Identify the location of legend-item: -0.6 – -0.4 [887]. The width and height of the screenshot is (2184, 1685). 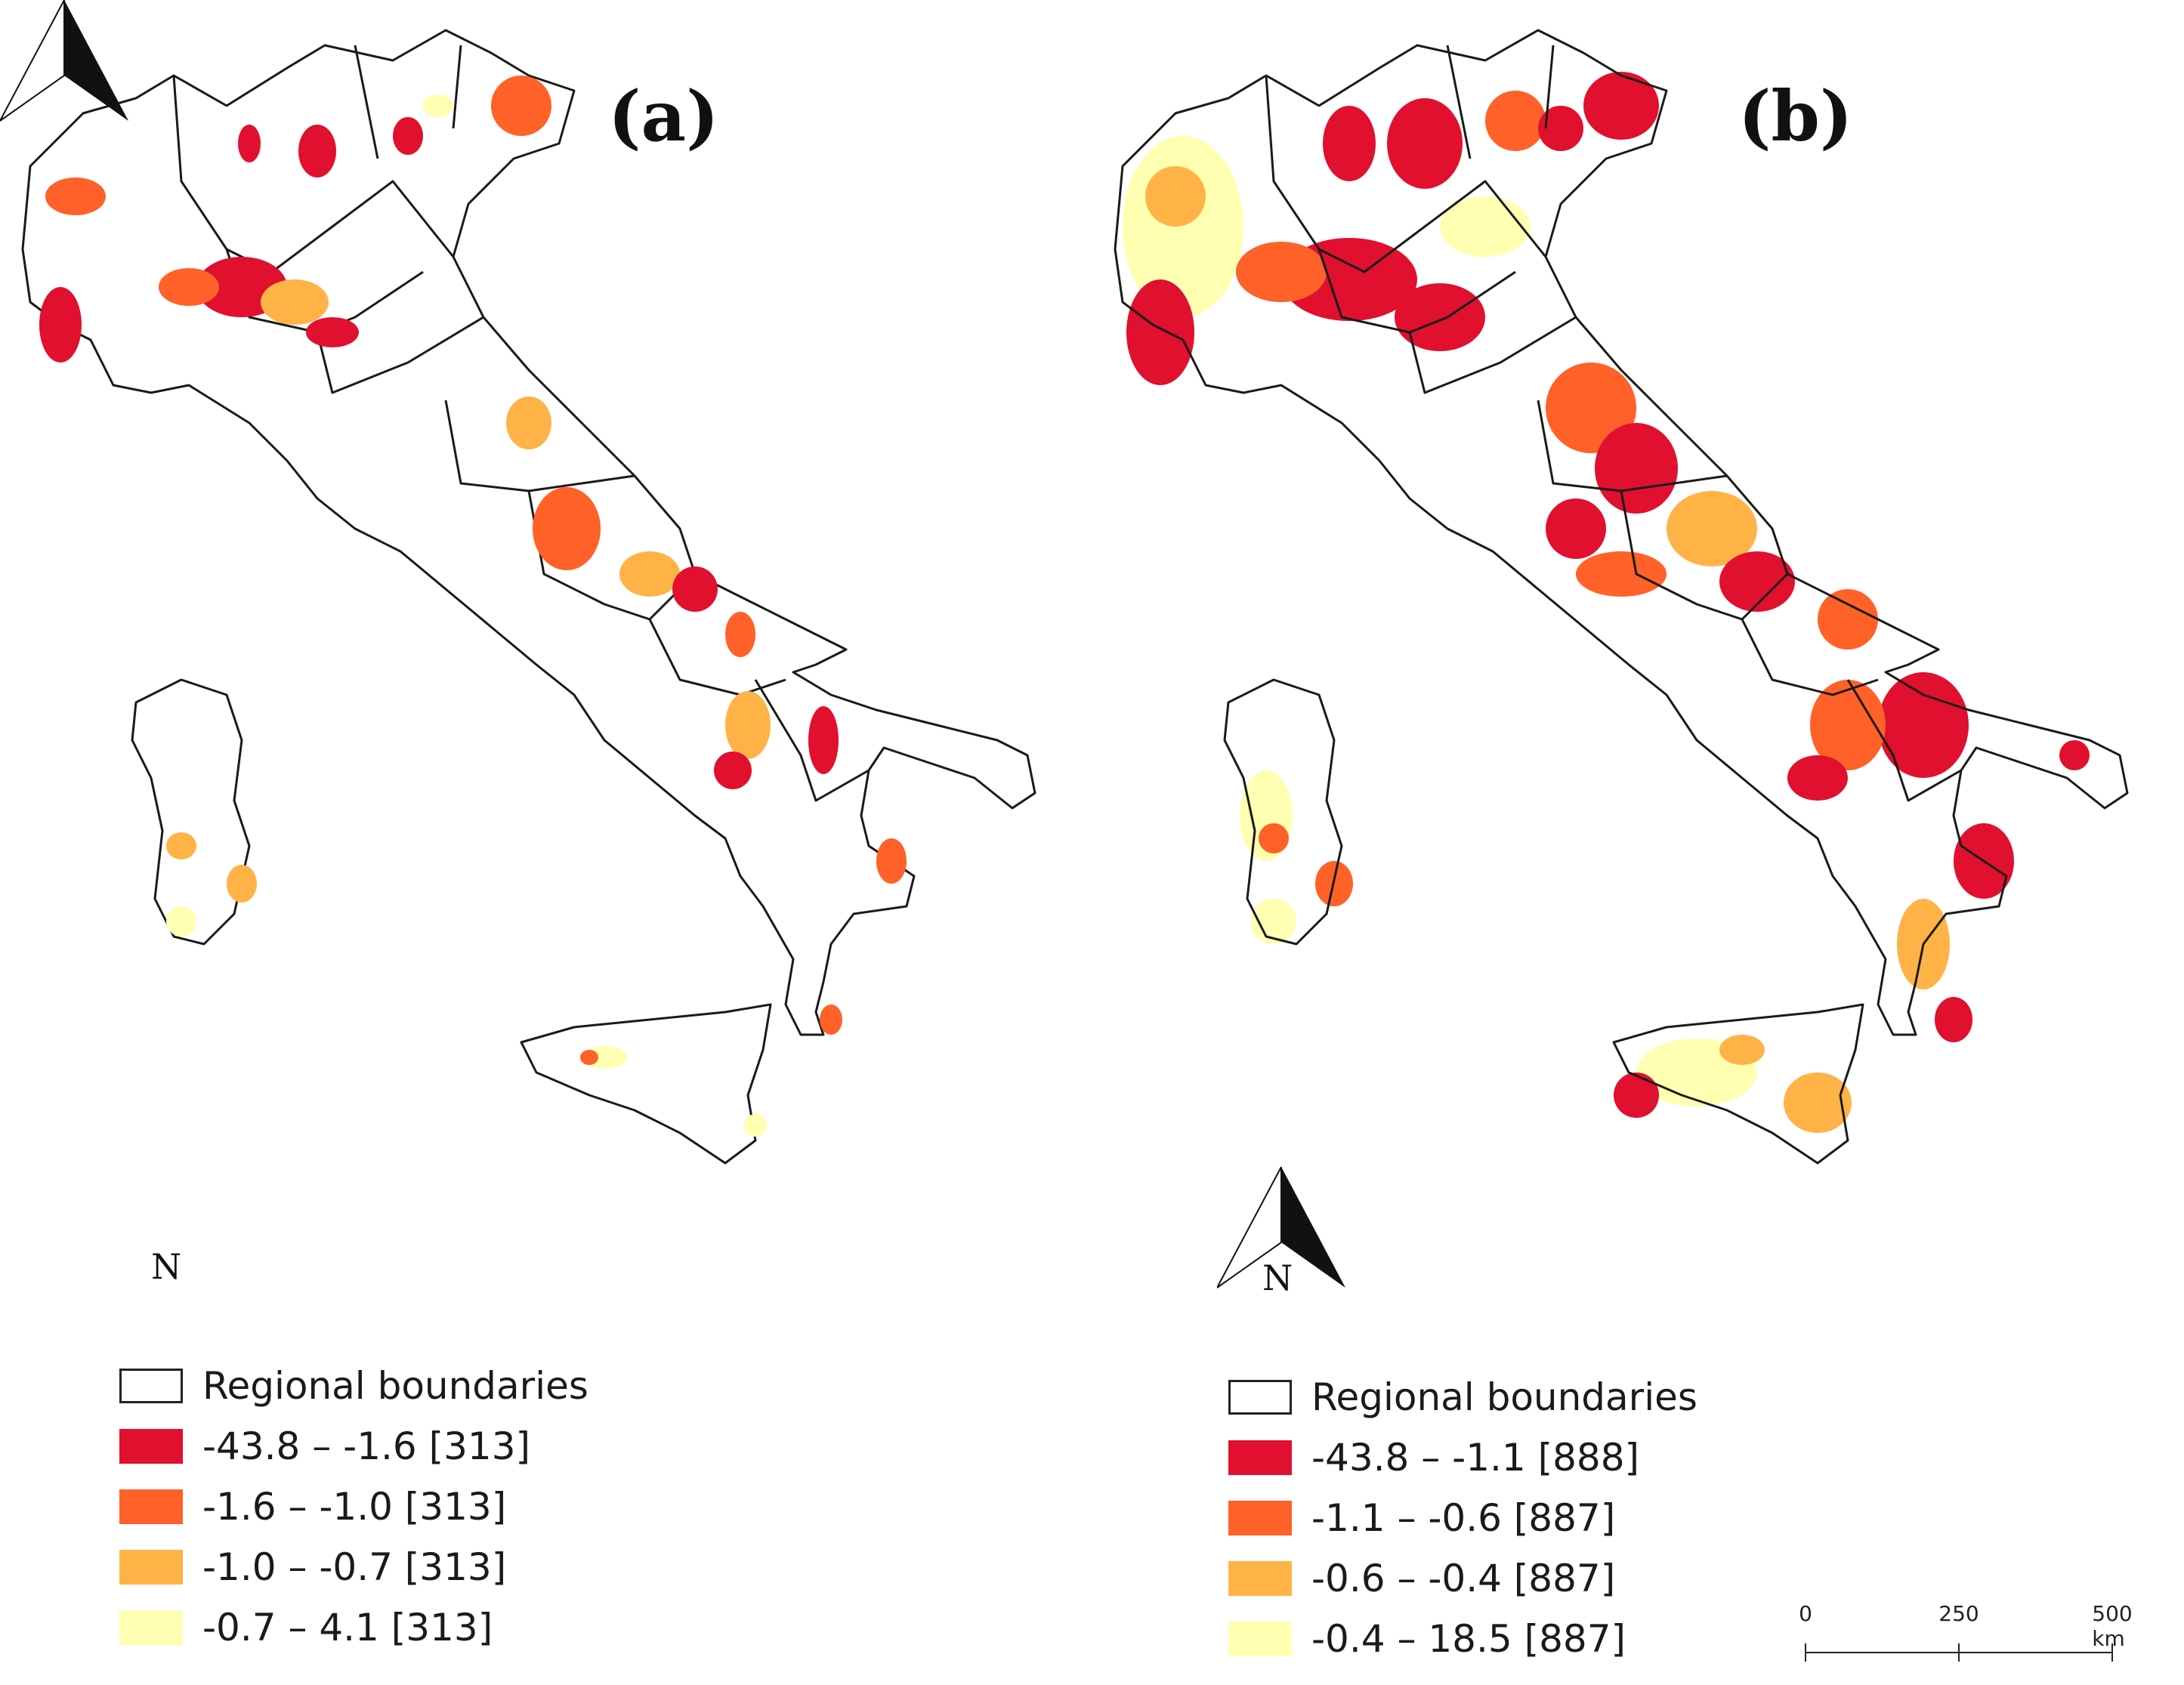
(1462, 1578).